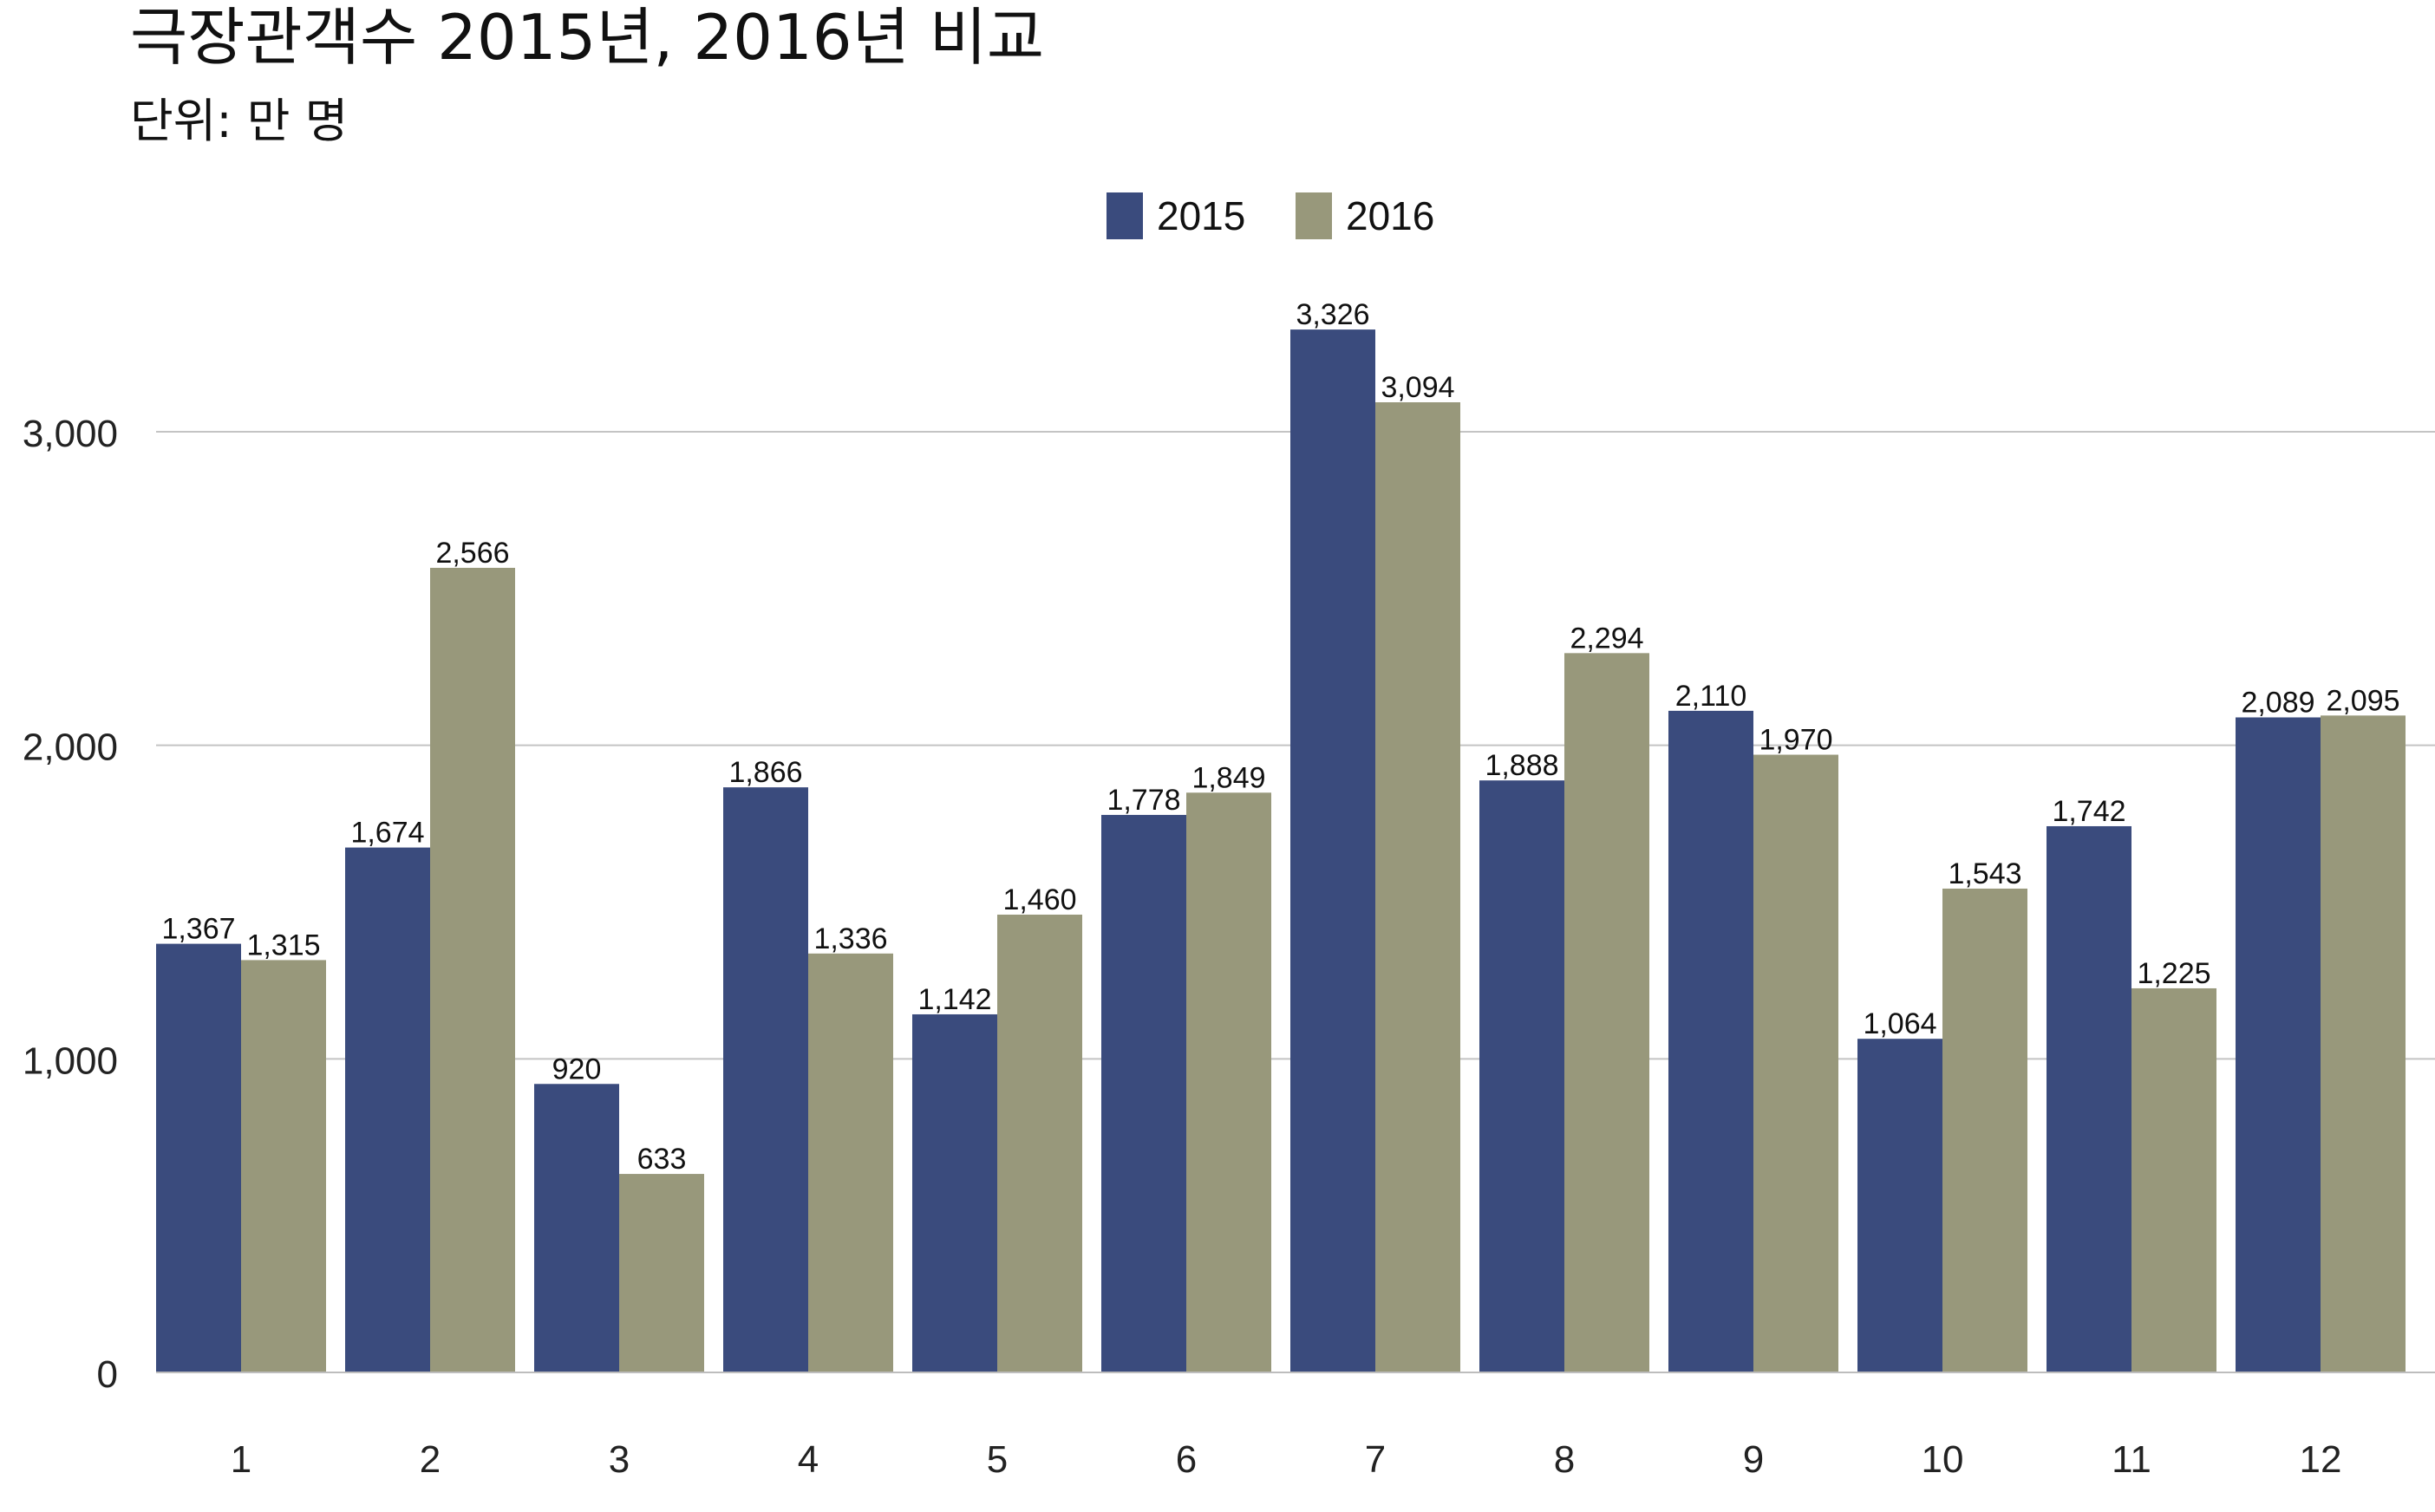  I want to click on data-label: 1,742, so click(2088, 811).